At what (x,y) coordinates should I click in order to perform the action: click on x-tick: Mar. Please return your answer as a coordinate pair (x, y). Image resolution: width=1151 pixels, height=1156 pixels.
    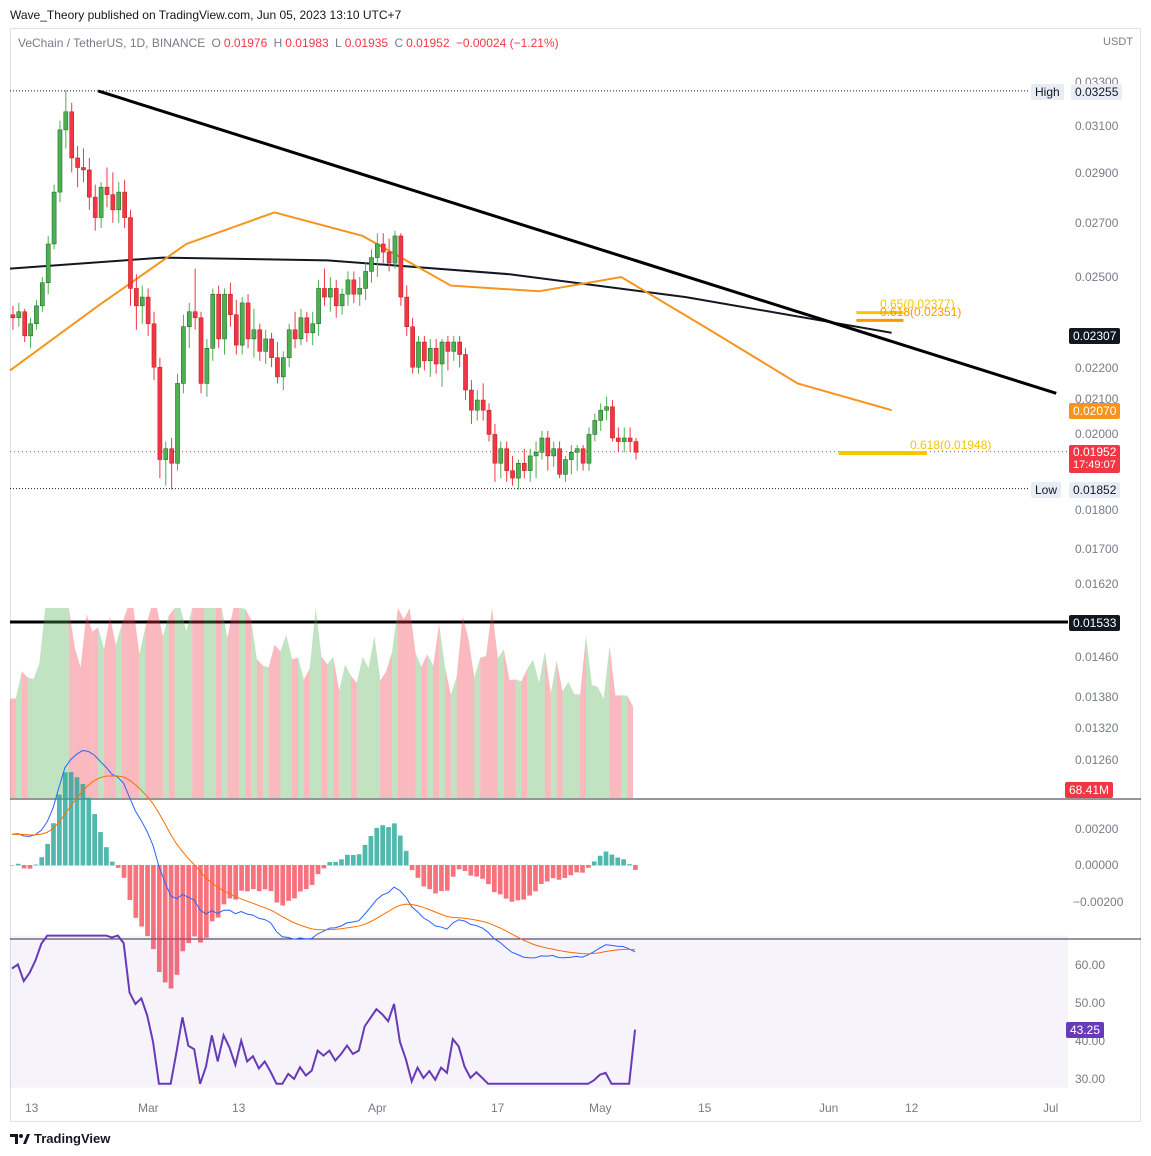
    Looking at the image, I should click on (148, 1108).